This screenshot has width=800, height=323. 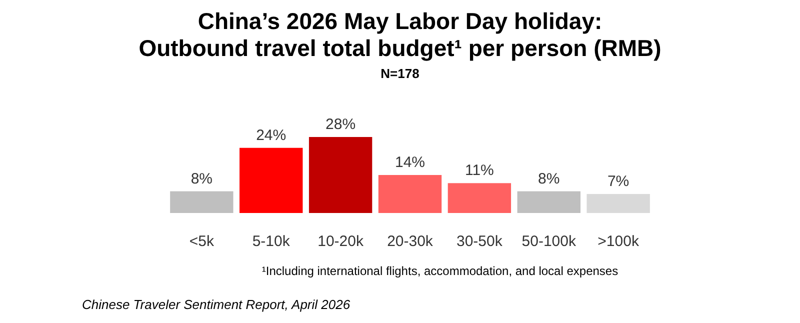 I want to click on data-label: 7%, so click(x=618, y=181).